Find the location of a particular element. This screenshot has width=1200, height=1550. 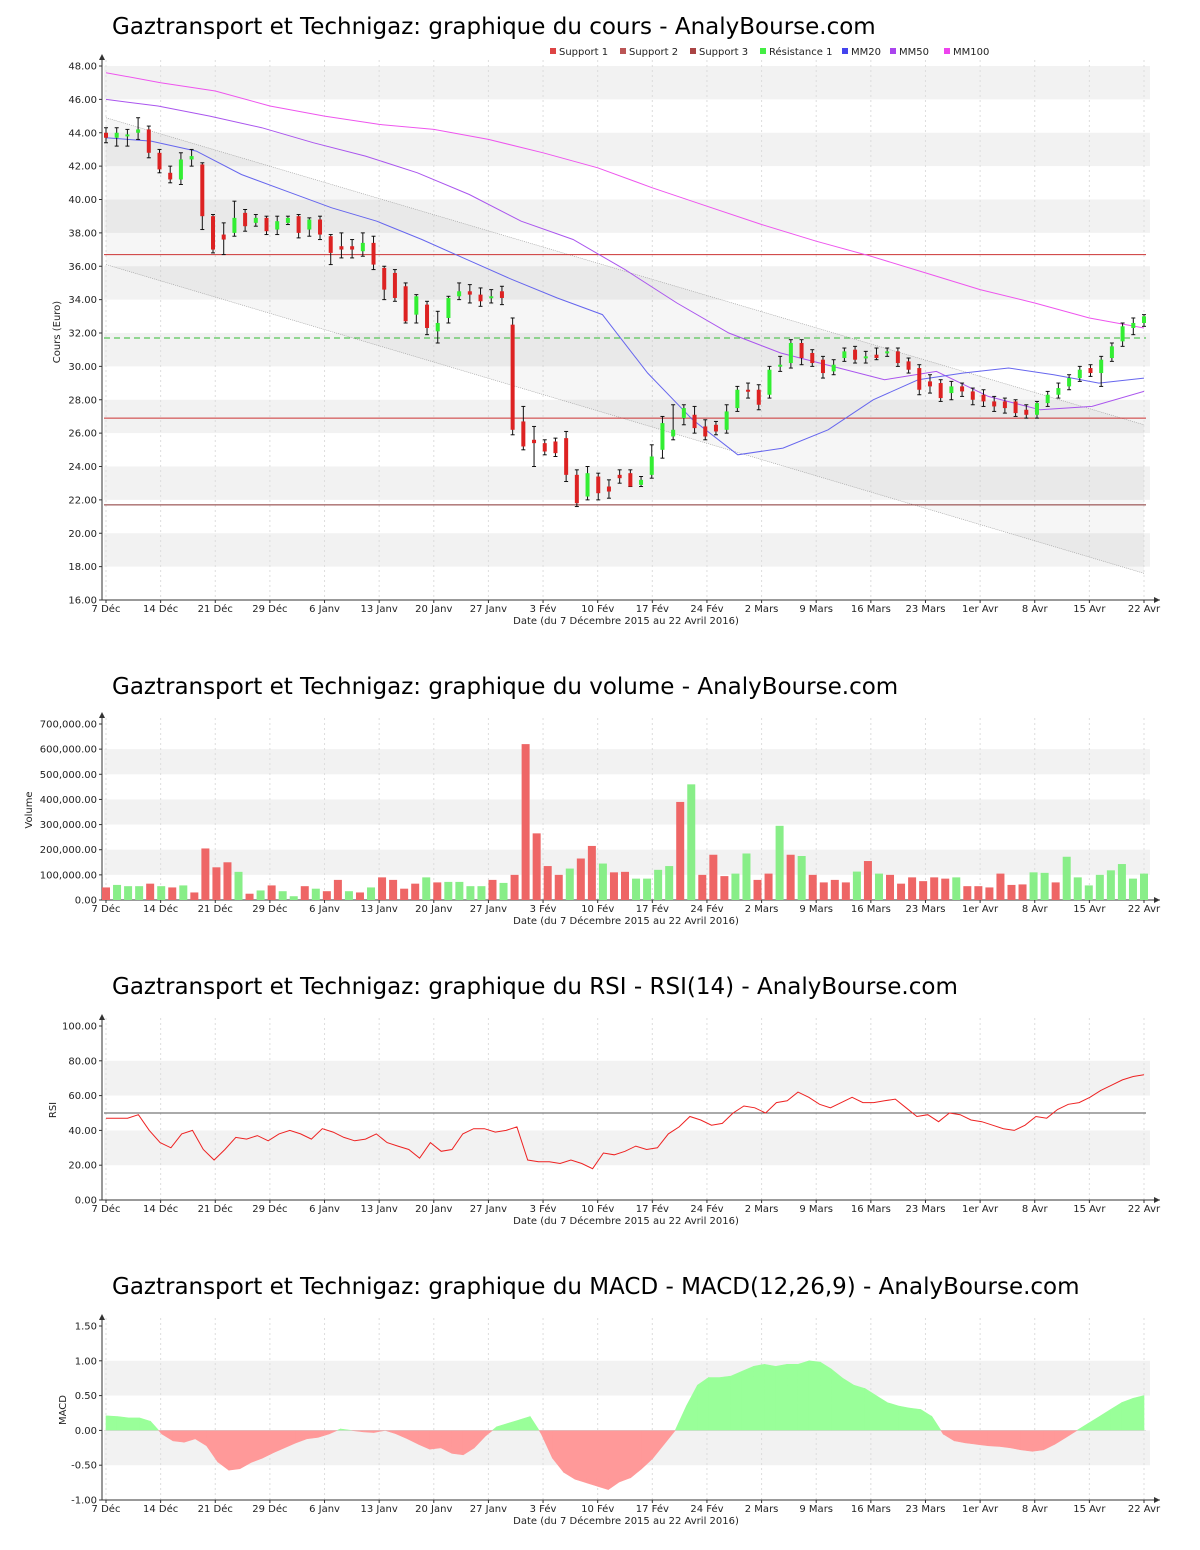

rsi-x-tick-label: 13 Janv is located at coordinates (379, 1209).